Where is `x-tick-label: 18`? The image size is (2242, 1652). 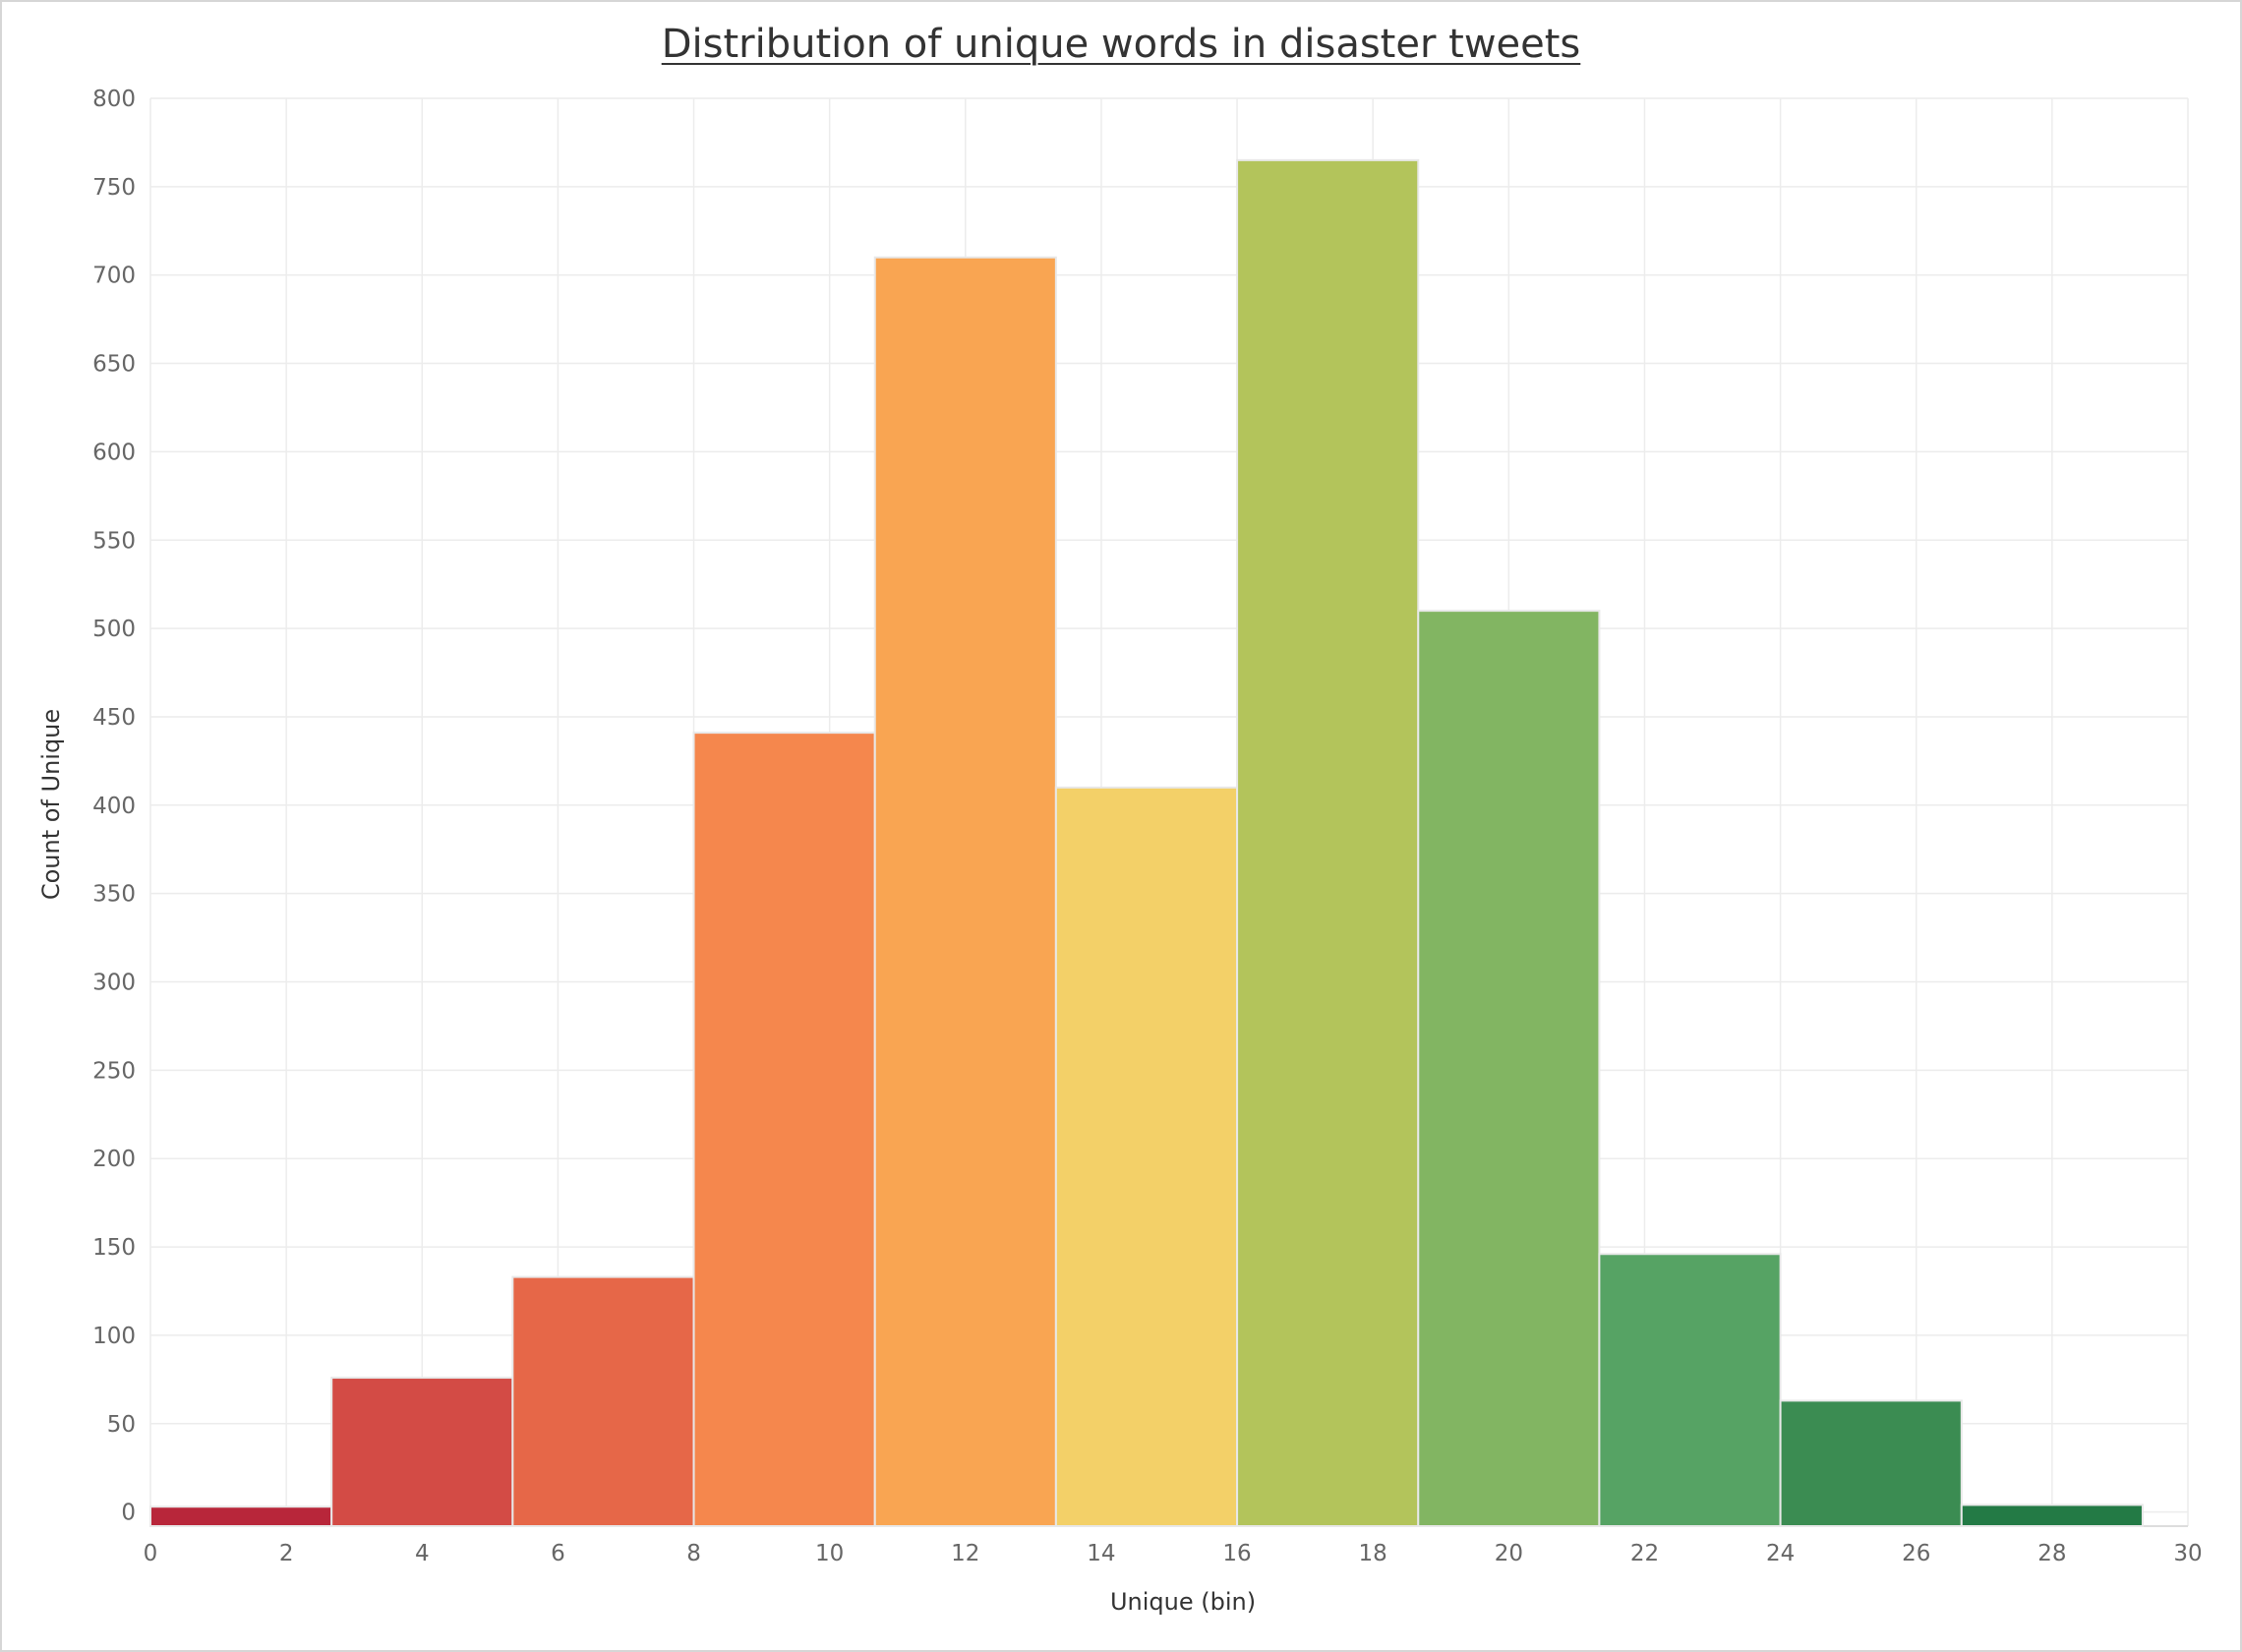
x-tick-label: 18 is located at coordinates (1373, 1553).